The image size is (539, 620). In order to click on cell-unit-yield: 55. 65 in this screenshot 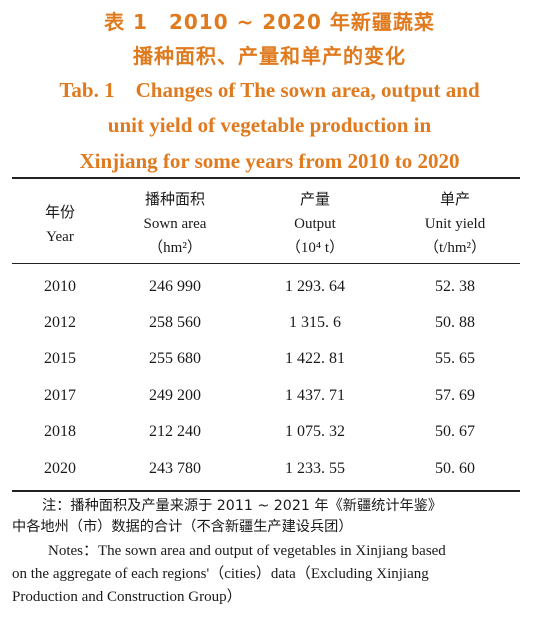, I will do `click(455, 358)`.